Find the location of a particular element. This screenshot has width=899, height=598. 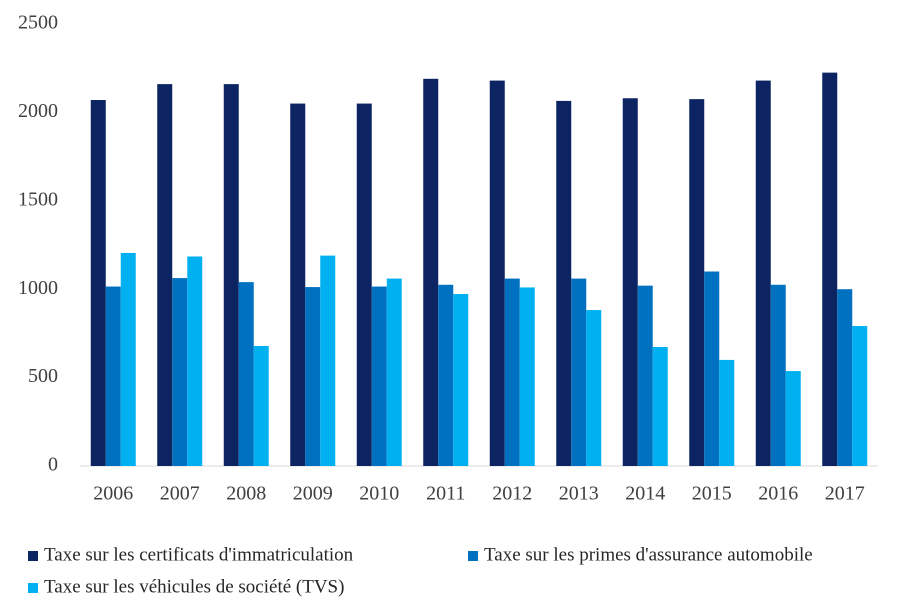

x-tick-label: 2012 is located at coordinates (512, 494).